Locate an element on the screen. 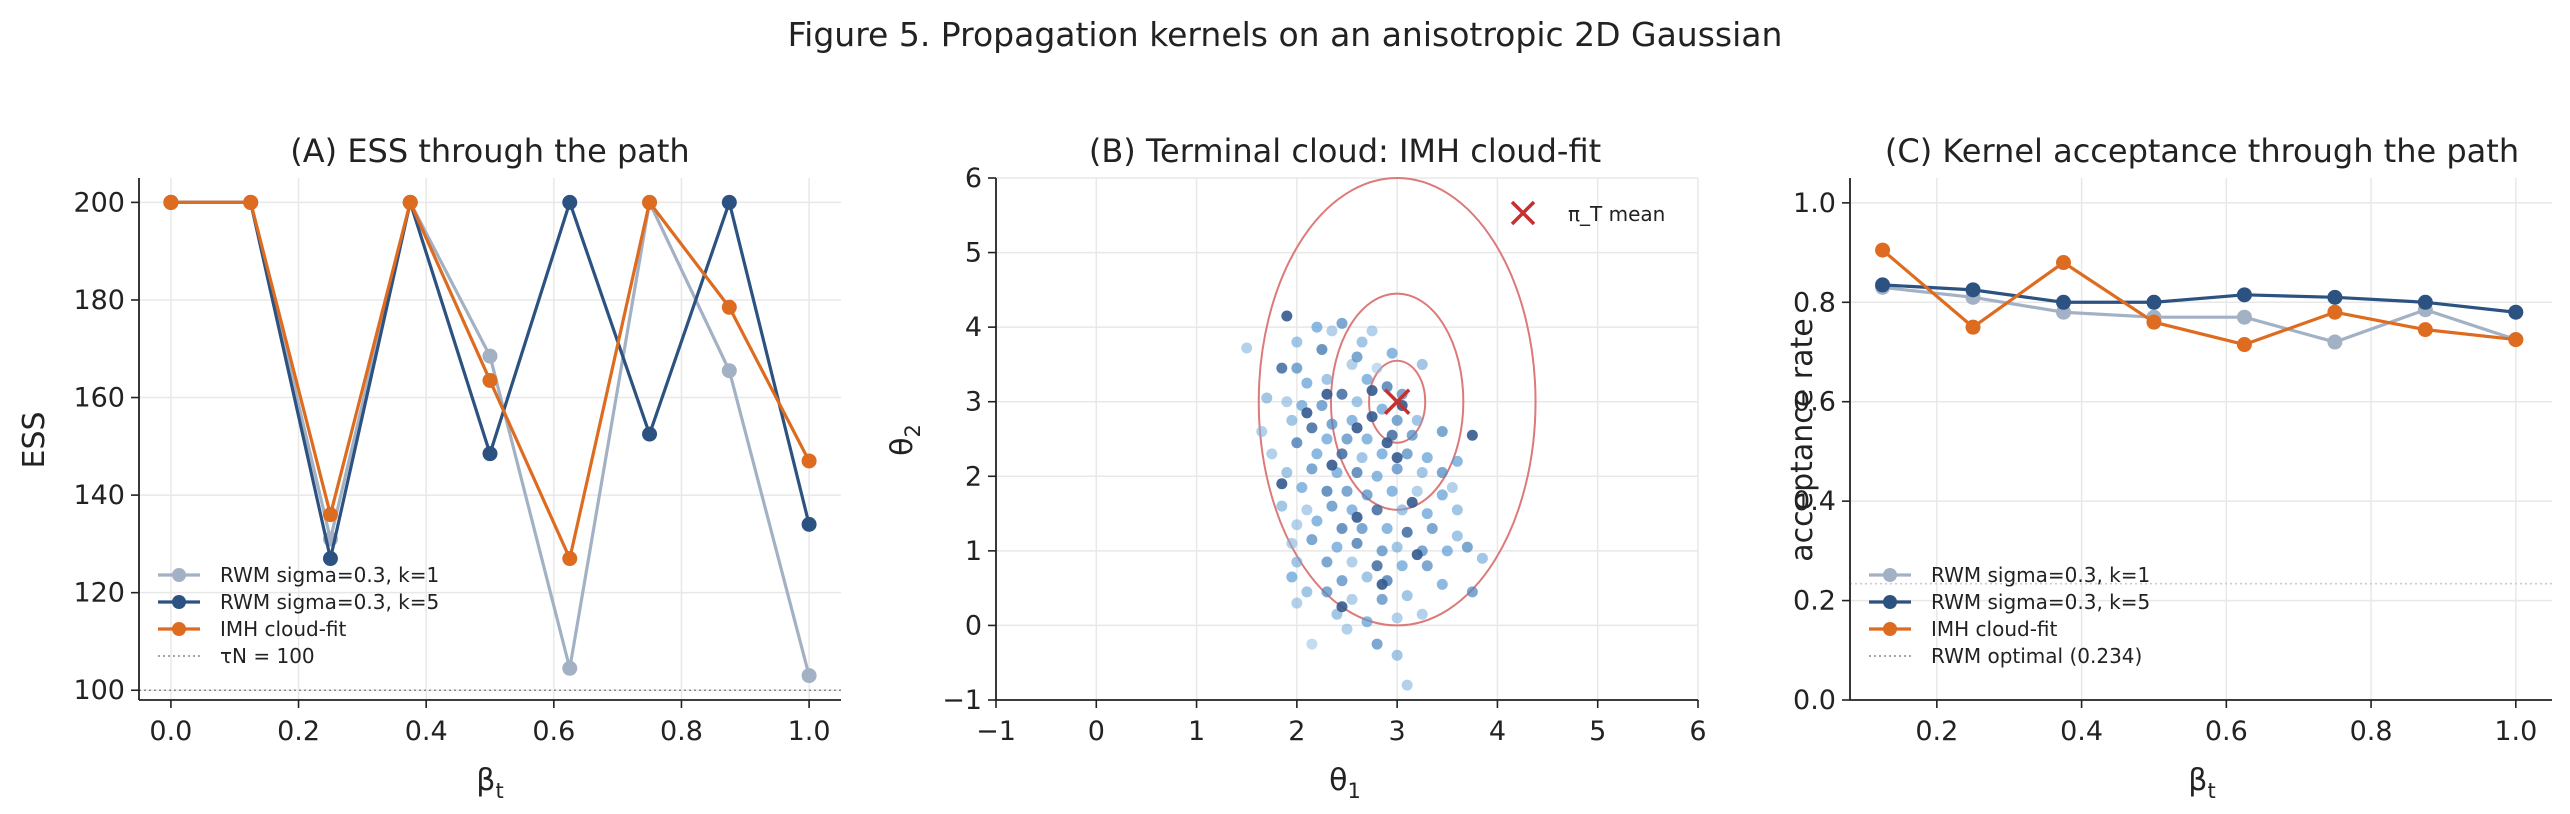  y-tick-label: 180 is located at coordinates (99, 300).